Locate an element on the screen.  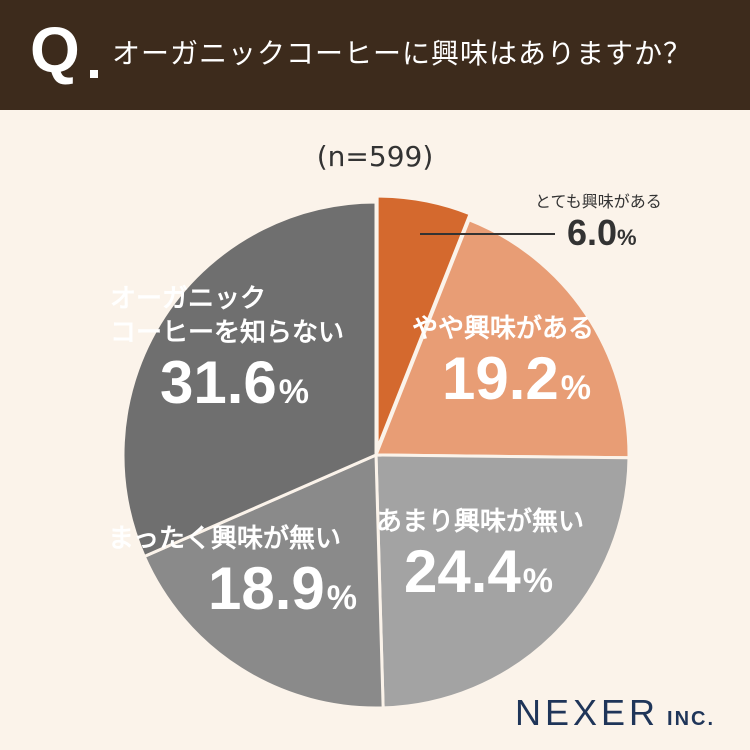
pie-slice-very is located at coordinates (424, 322).